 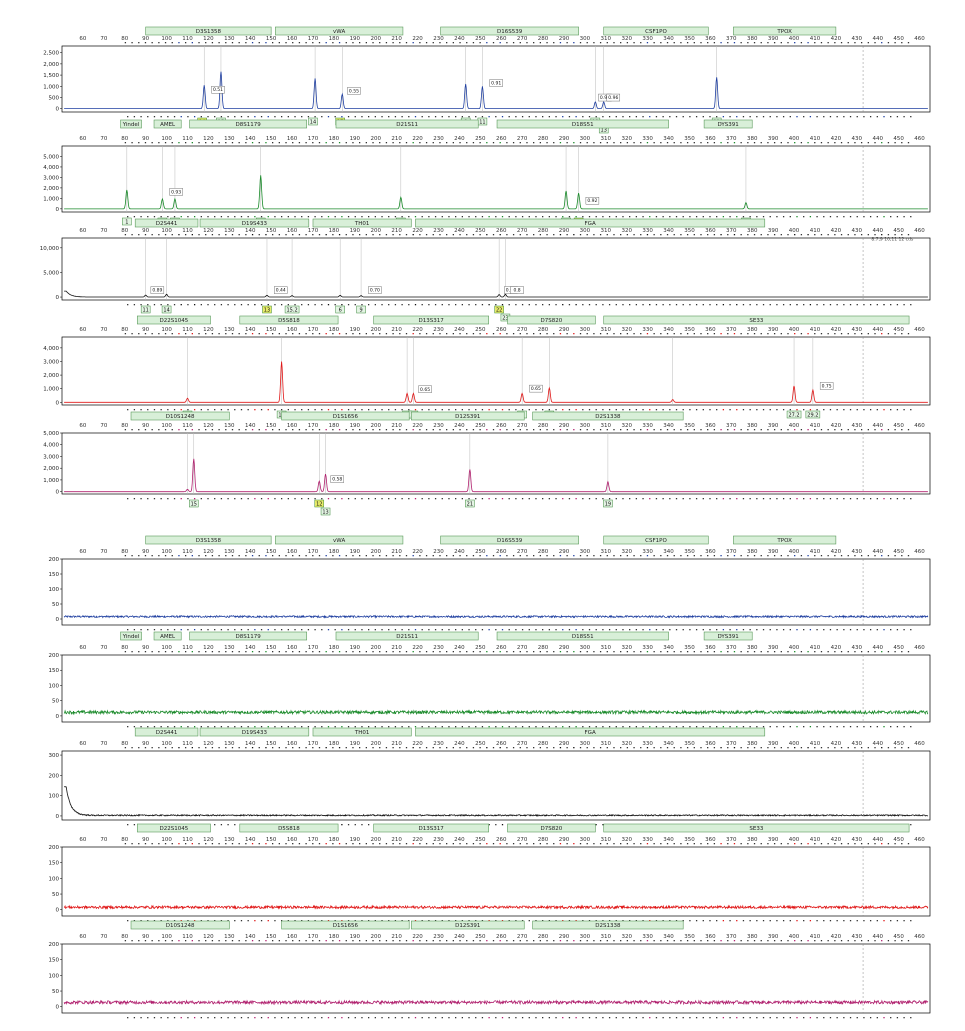 I want to click on x-tick-label: 220, so click(x=417, y=840).